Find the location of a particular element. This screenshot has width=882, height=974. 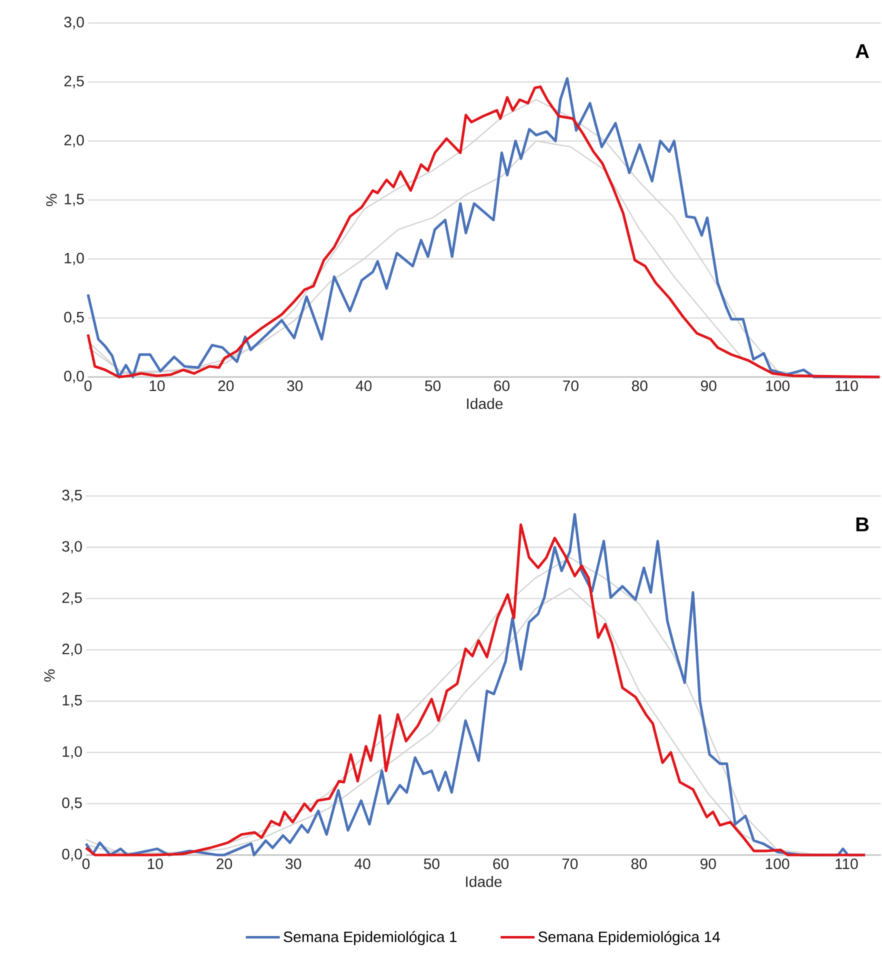

annotation: B is located at coordinates (862, 524).